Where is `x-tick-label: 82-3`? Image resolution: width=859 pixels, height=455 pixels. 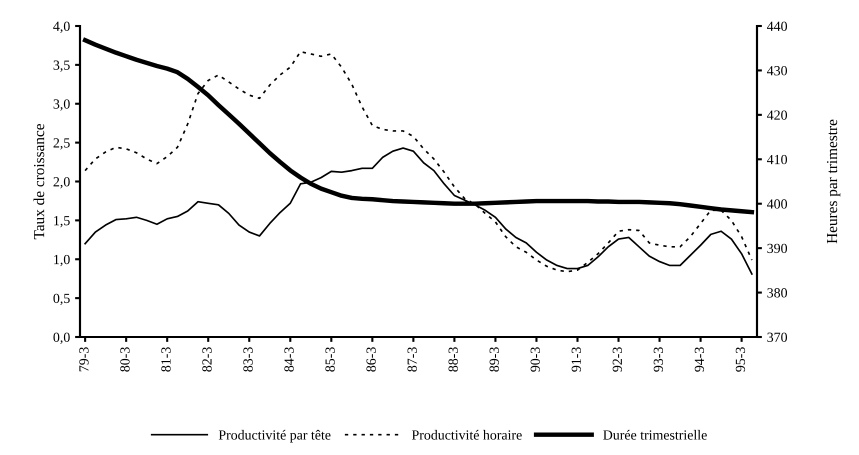
x-tick-label: 82-3 is located at coordinates (207, 359).